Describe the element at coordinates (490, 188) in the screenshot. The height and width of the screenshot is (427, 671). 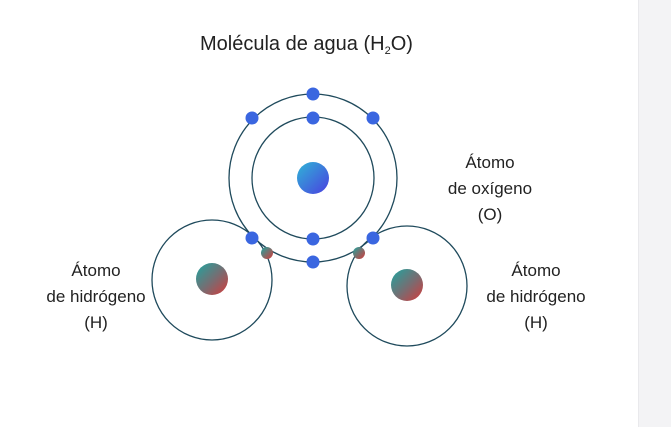
I see `oxygen-atom-label: Átomo de oxígeno (O)` at that location.